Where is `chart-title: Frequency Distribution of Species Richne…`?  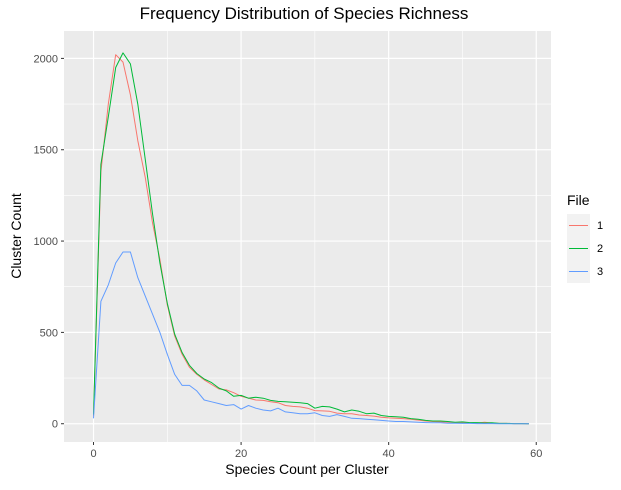 chart-title: Frequency Distribution of Species Richne… is located at coordinates (304, 13).